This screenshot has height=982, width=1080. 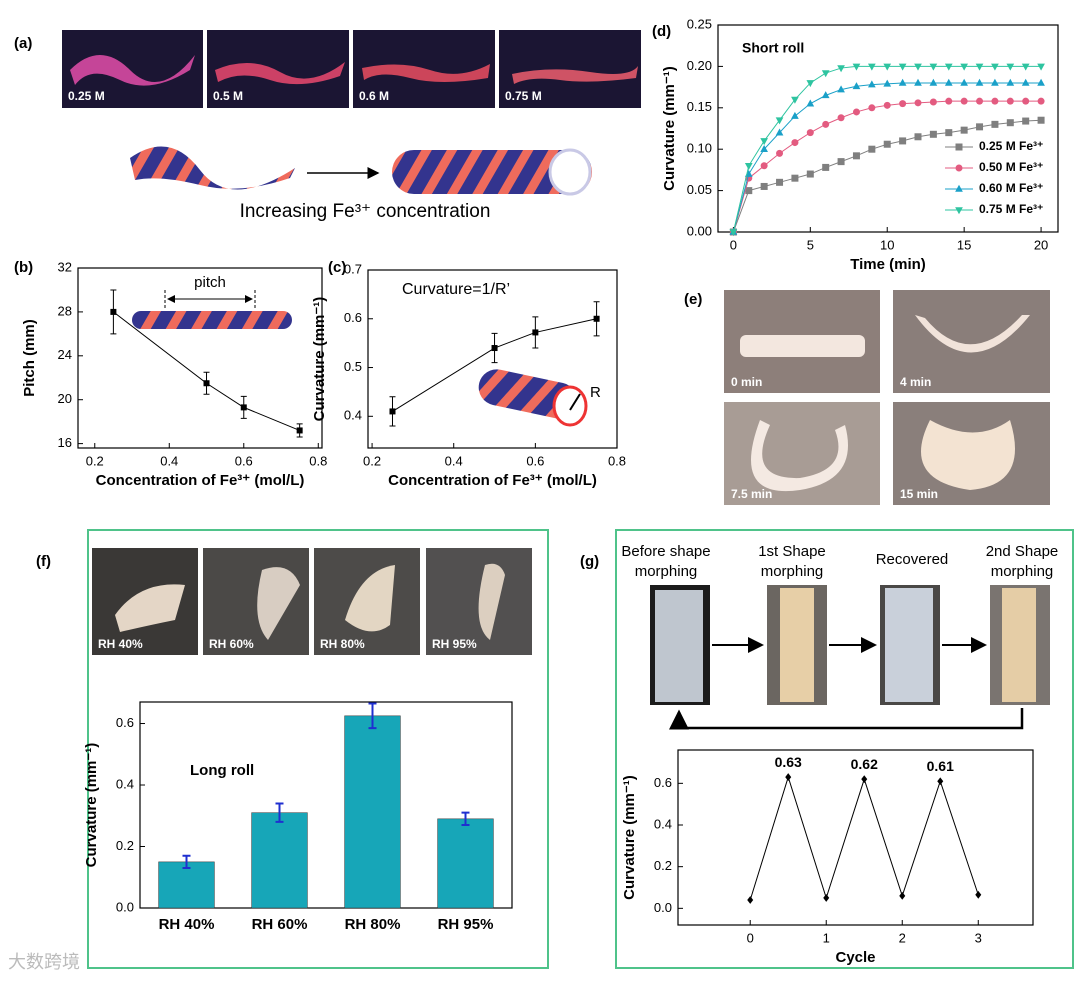 What do you see at coordinates (1022, 561) in the screenshot?
I see `step-label: 2nd Shape morphing` at bounding box center [1022, 561].